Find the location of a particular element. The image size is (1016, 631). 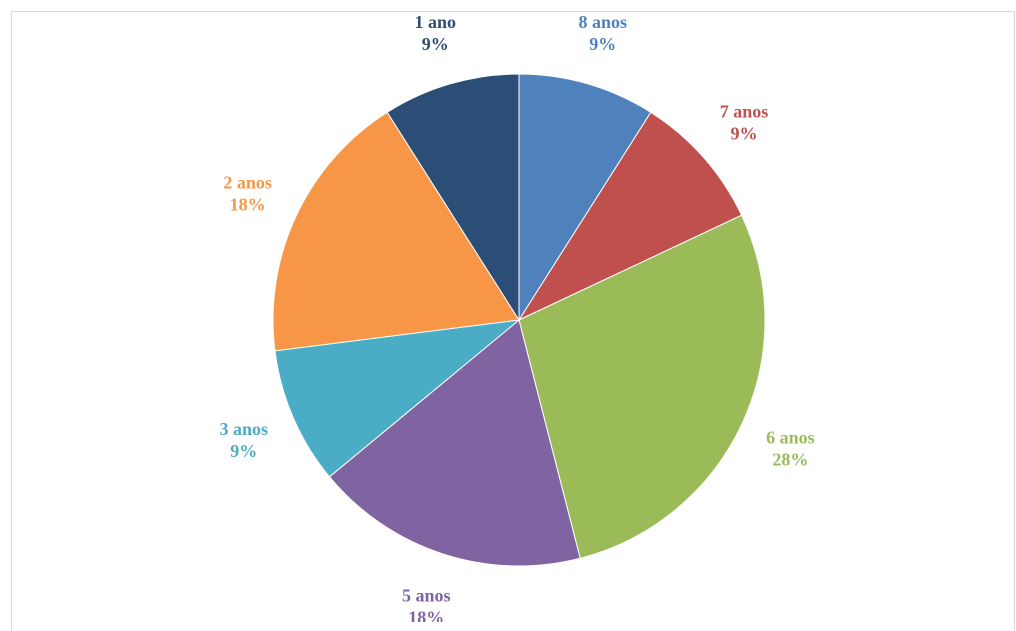

pie-slice-8-anos is located at coordinates (585, 197).